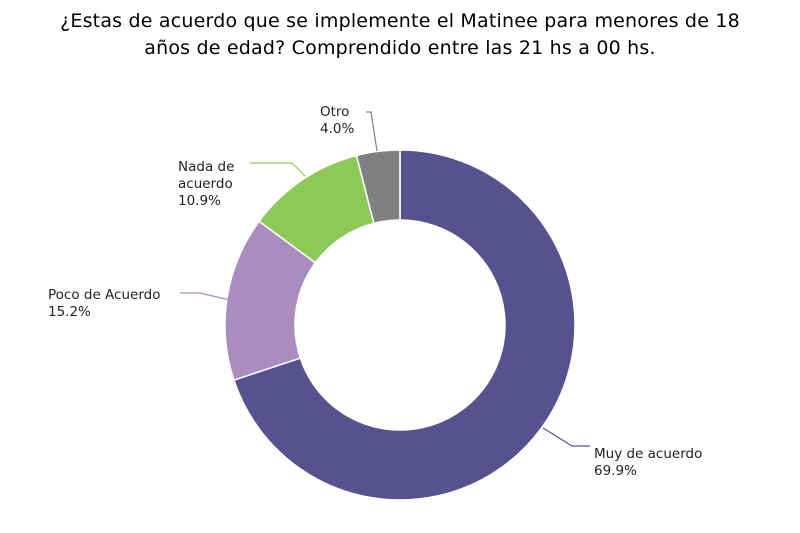 This screenshot has height=533, width=800. Describe the element at coordinates (206, 184) in the screenshot. I see `data-label-nada-de-acuerdo: Nada de acuerdo 10.9%` at that location.